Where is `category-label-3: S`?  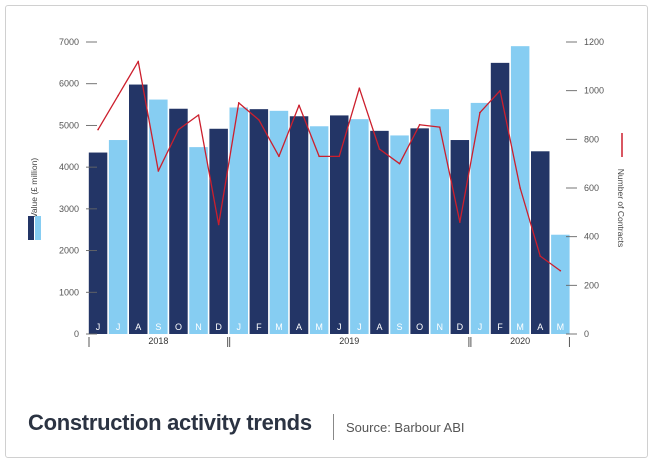
category-label-3: S is located at coordinates (158, 327).